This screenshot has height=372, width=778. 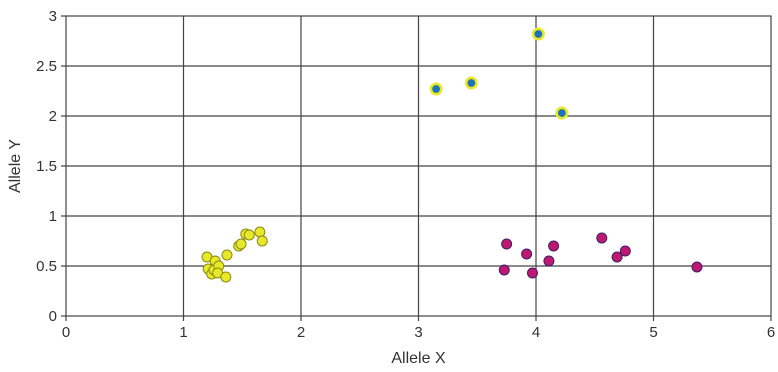 I want to click on x-tick-label: 6, so click(x=771, y=332).